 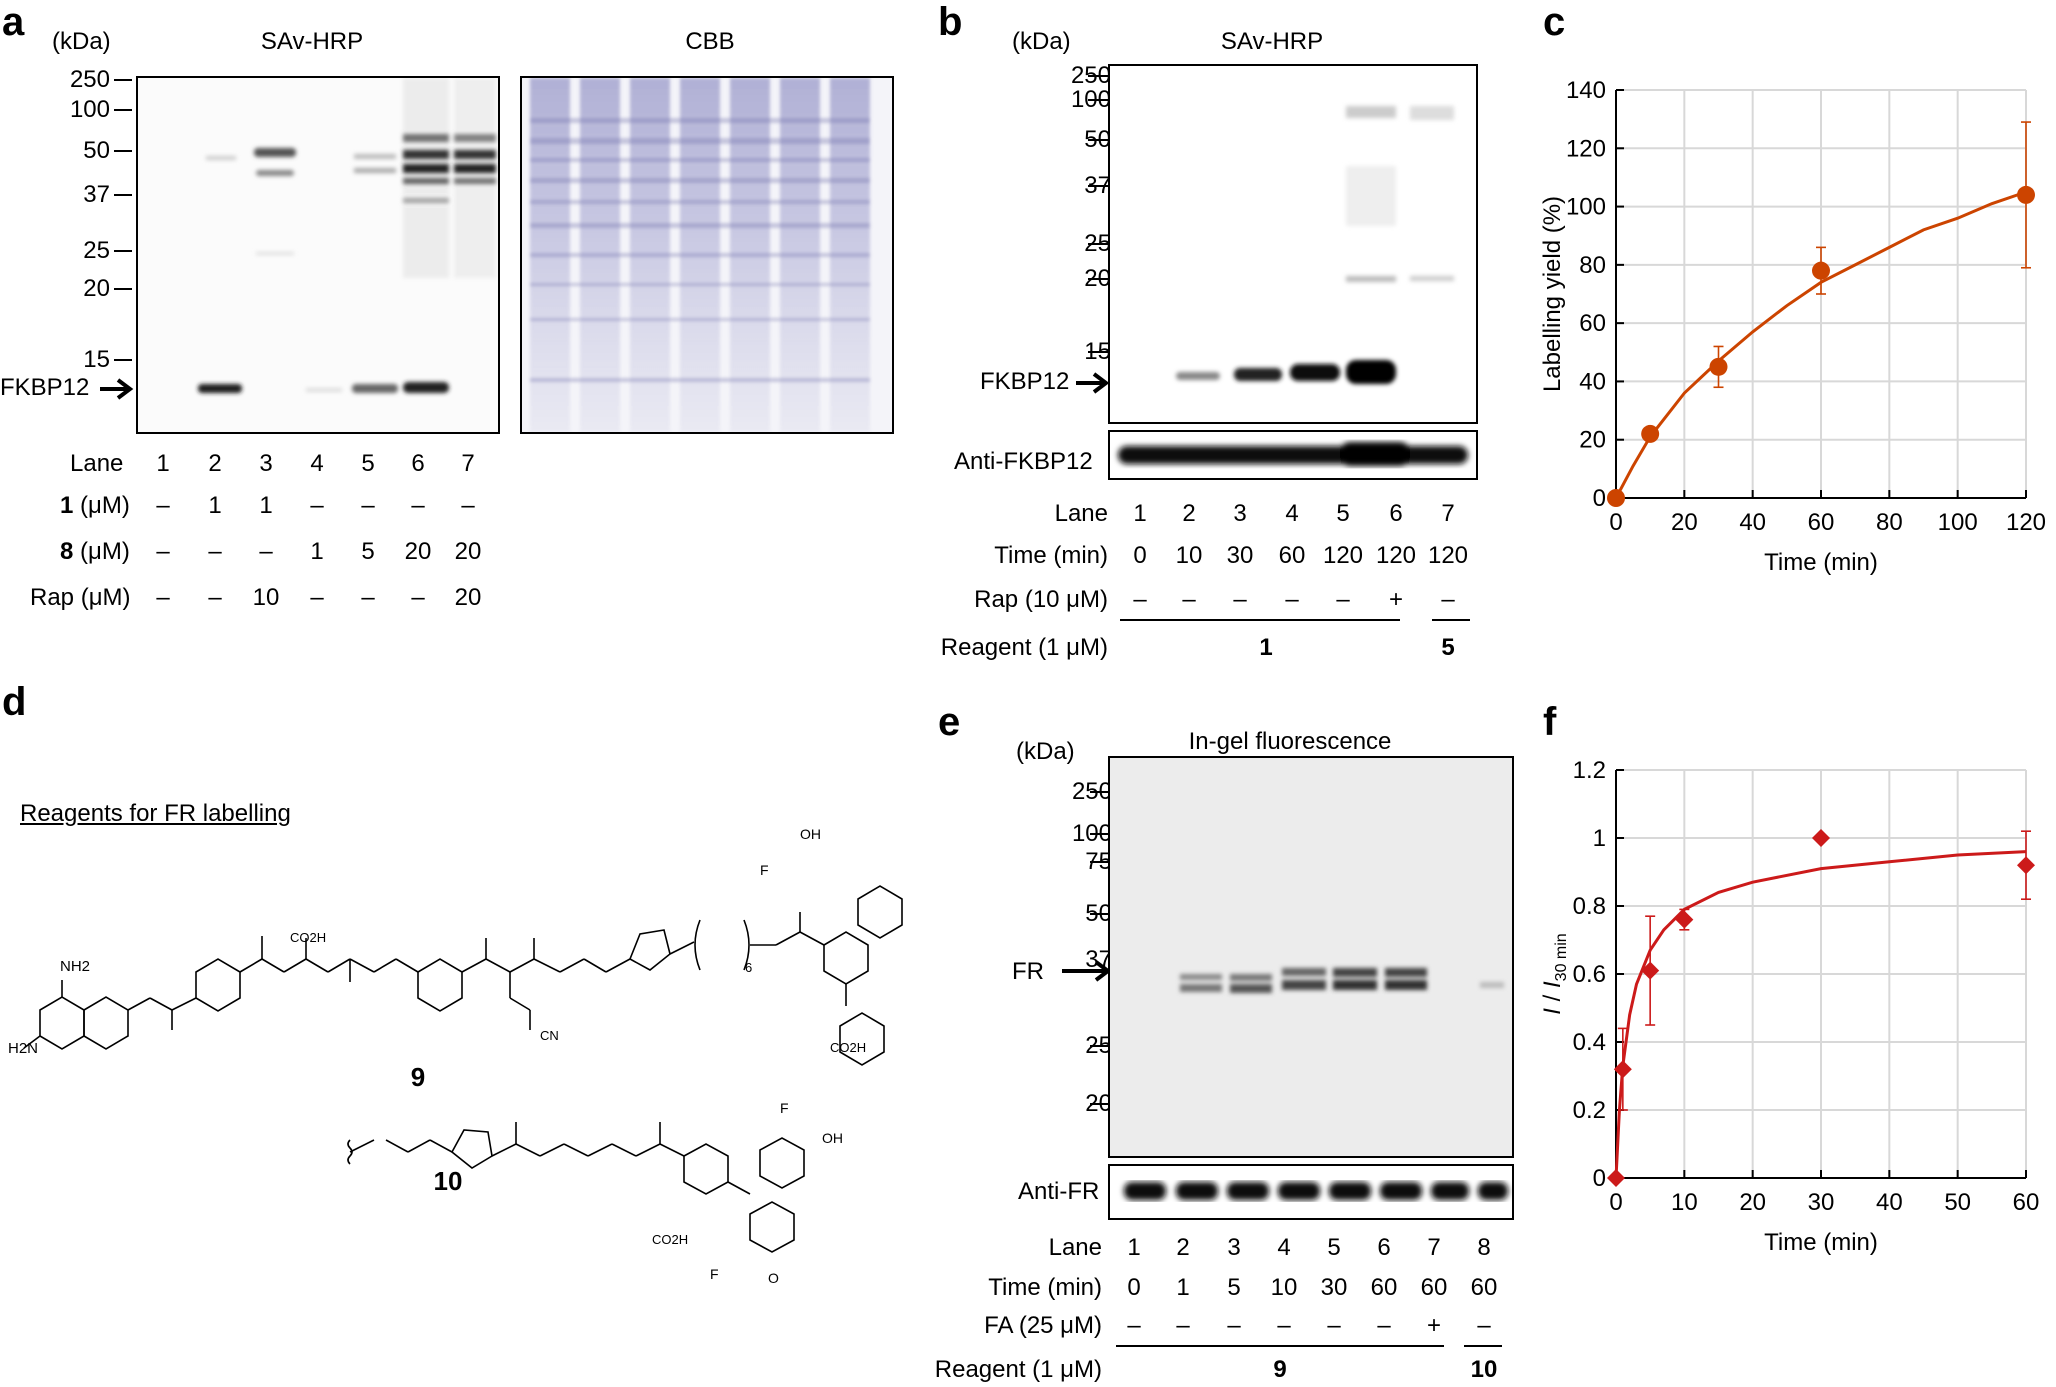 What do you see at coordinates (463, 975) in the screenshot?
I see `compound-9-structure` at bounding box center [463, 975].